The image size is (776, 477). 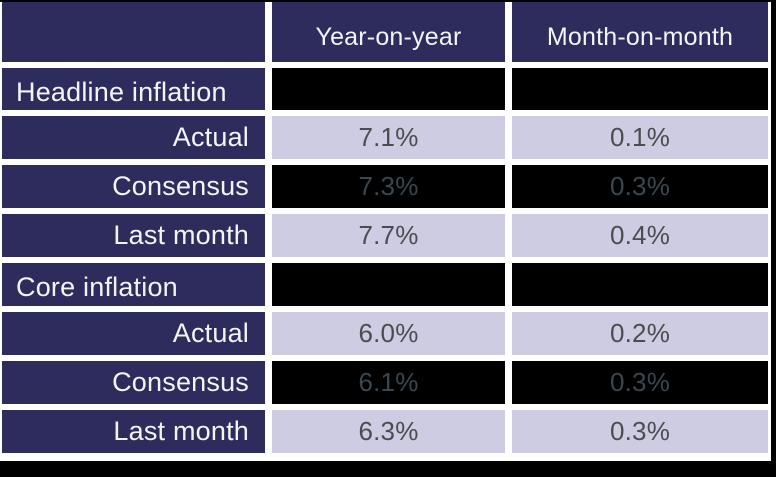 What do you see at coordinates (133, 333) in the screenshot?
I see `row-label-core-actual: Actual` at bounding box center [133, 333].